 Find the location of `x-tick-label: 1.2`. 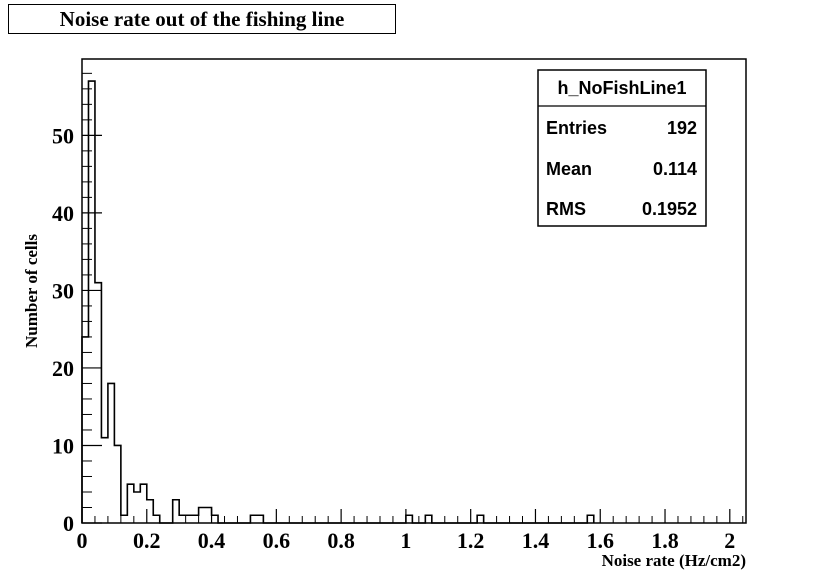

x-tick-label: 1.2 is located at coordinates (471, 540).